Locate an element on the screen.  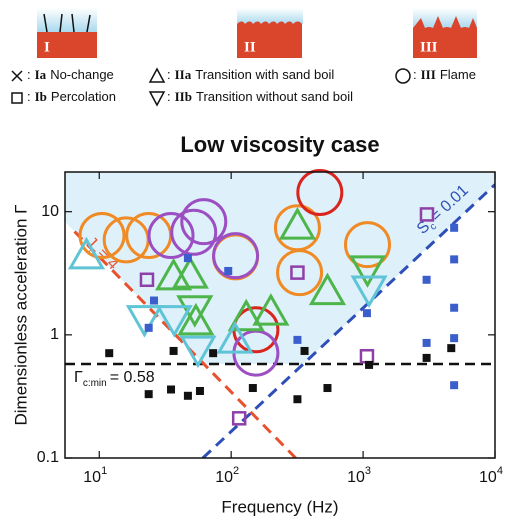
legend-text: : III Flame is located at coordinates (444, 74).